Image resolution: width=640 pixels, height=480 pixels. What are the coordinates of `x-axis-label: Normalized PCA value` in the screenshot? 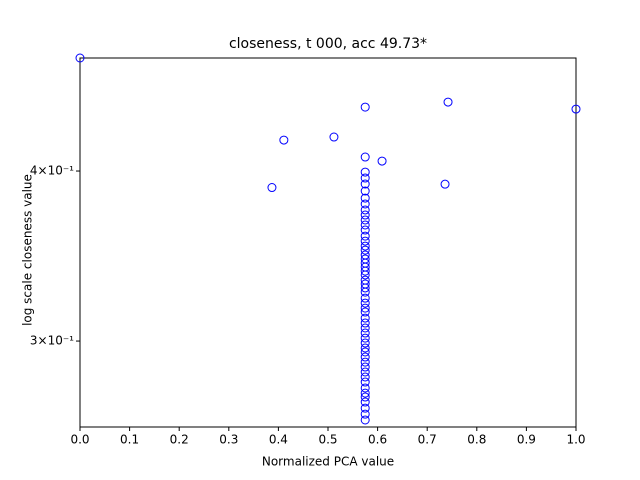 It's located at (328, 462).